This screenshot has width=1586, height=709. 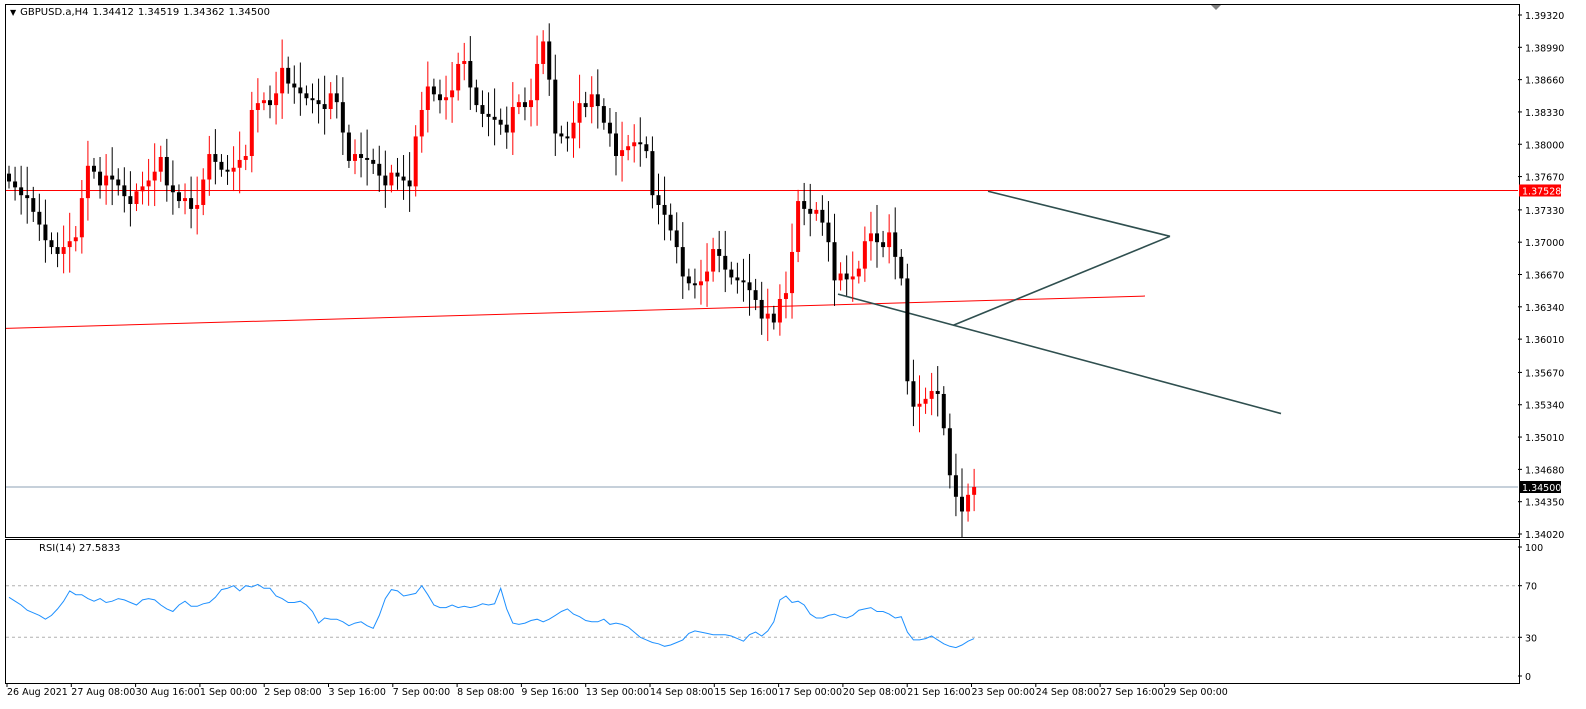 What do you see at coordinates (421, 692) in the screenshot?
I see `time-tick-label: 7 Sep 00:00` at bounding box center [421, 692].